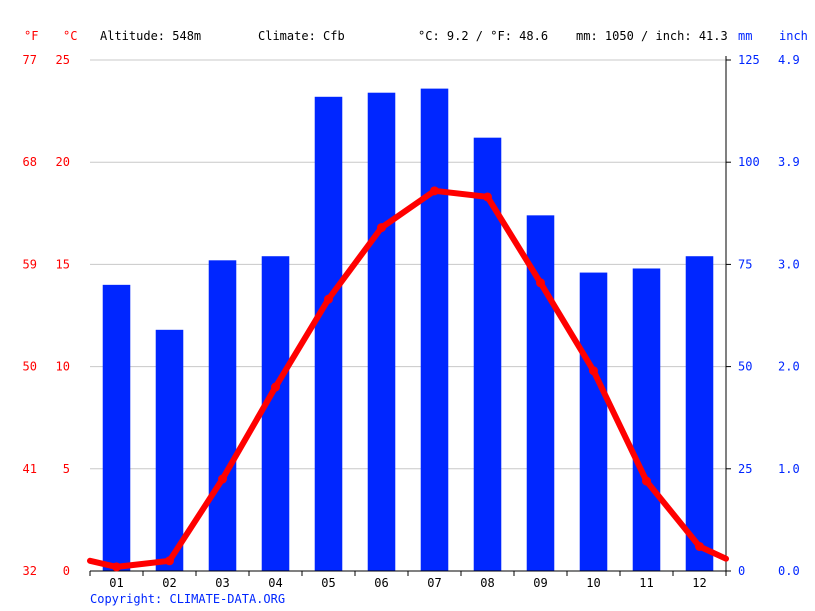 This screenshot has width=815, height=611. I want to click on x-tick-label-04: 04, so click(275, 583).